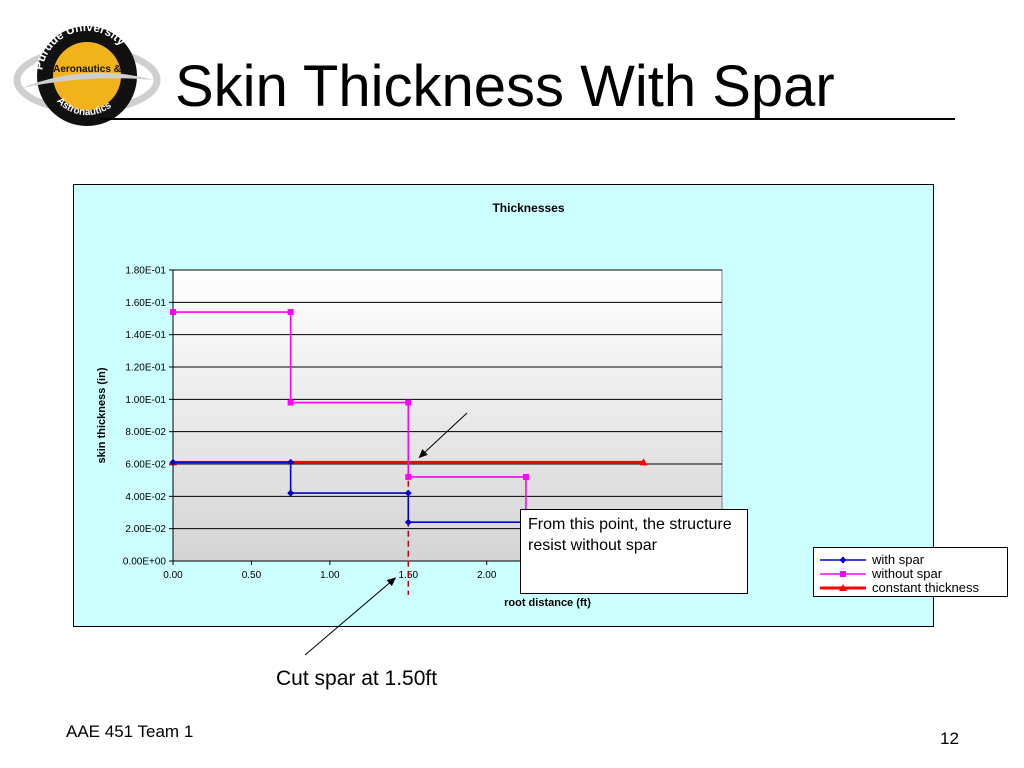  What do you see at coordinates (505, 86) in the screenshot?
I see `slide-title: Skin Thickness With Spar` at bounding box center [505, 86].